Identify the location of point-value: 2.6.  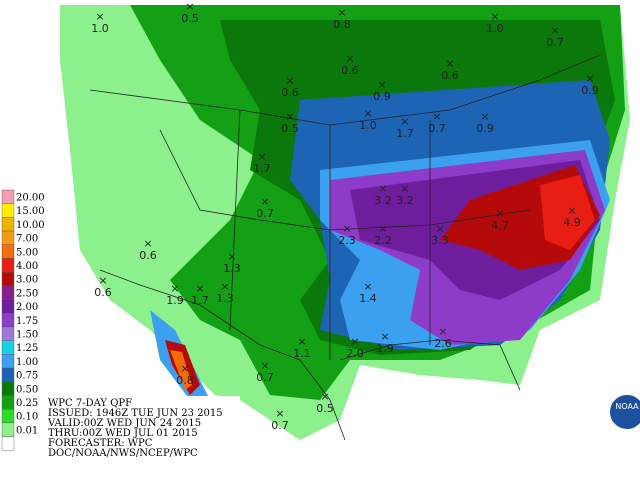
(443, 343).